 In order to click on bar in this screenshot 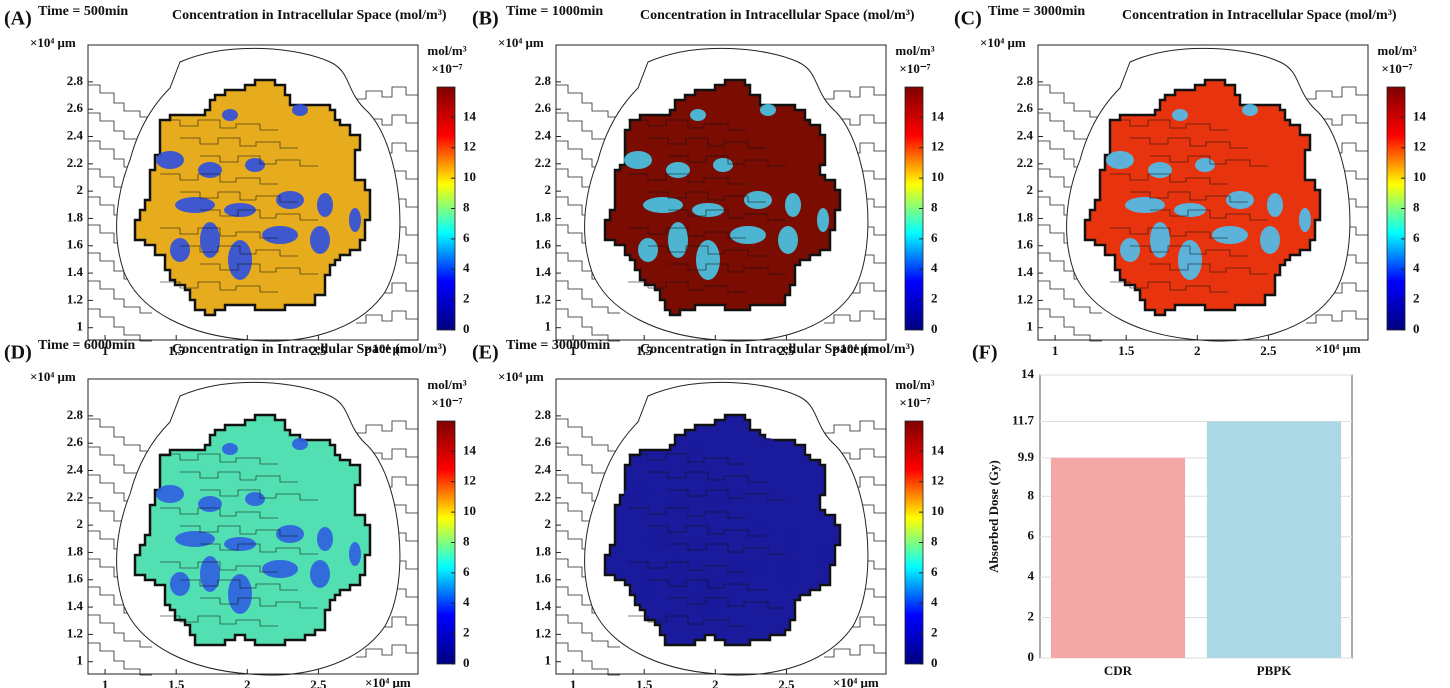, I will do `click(1274, 539)`.